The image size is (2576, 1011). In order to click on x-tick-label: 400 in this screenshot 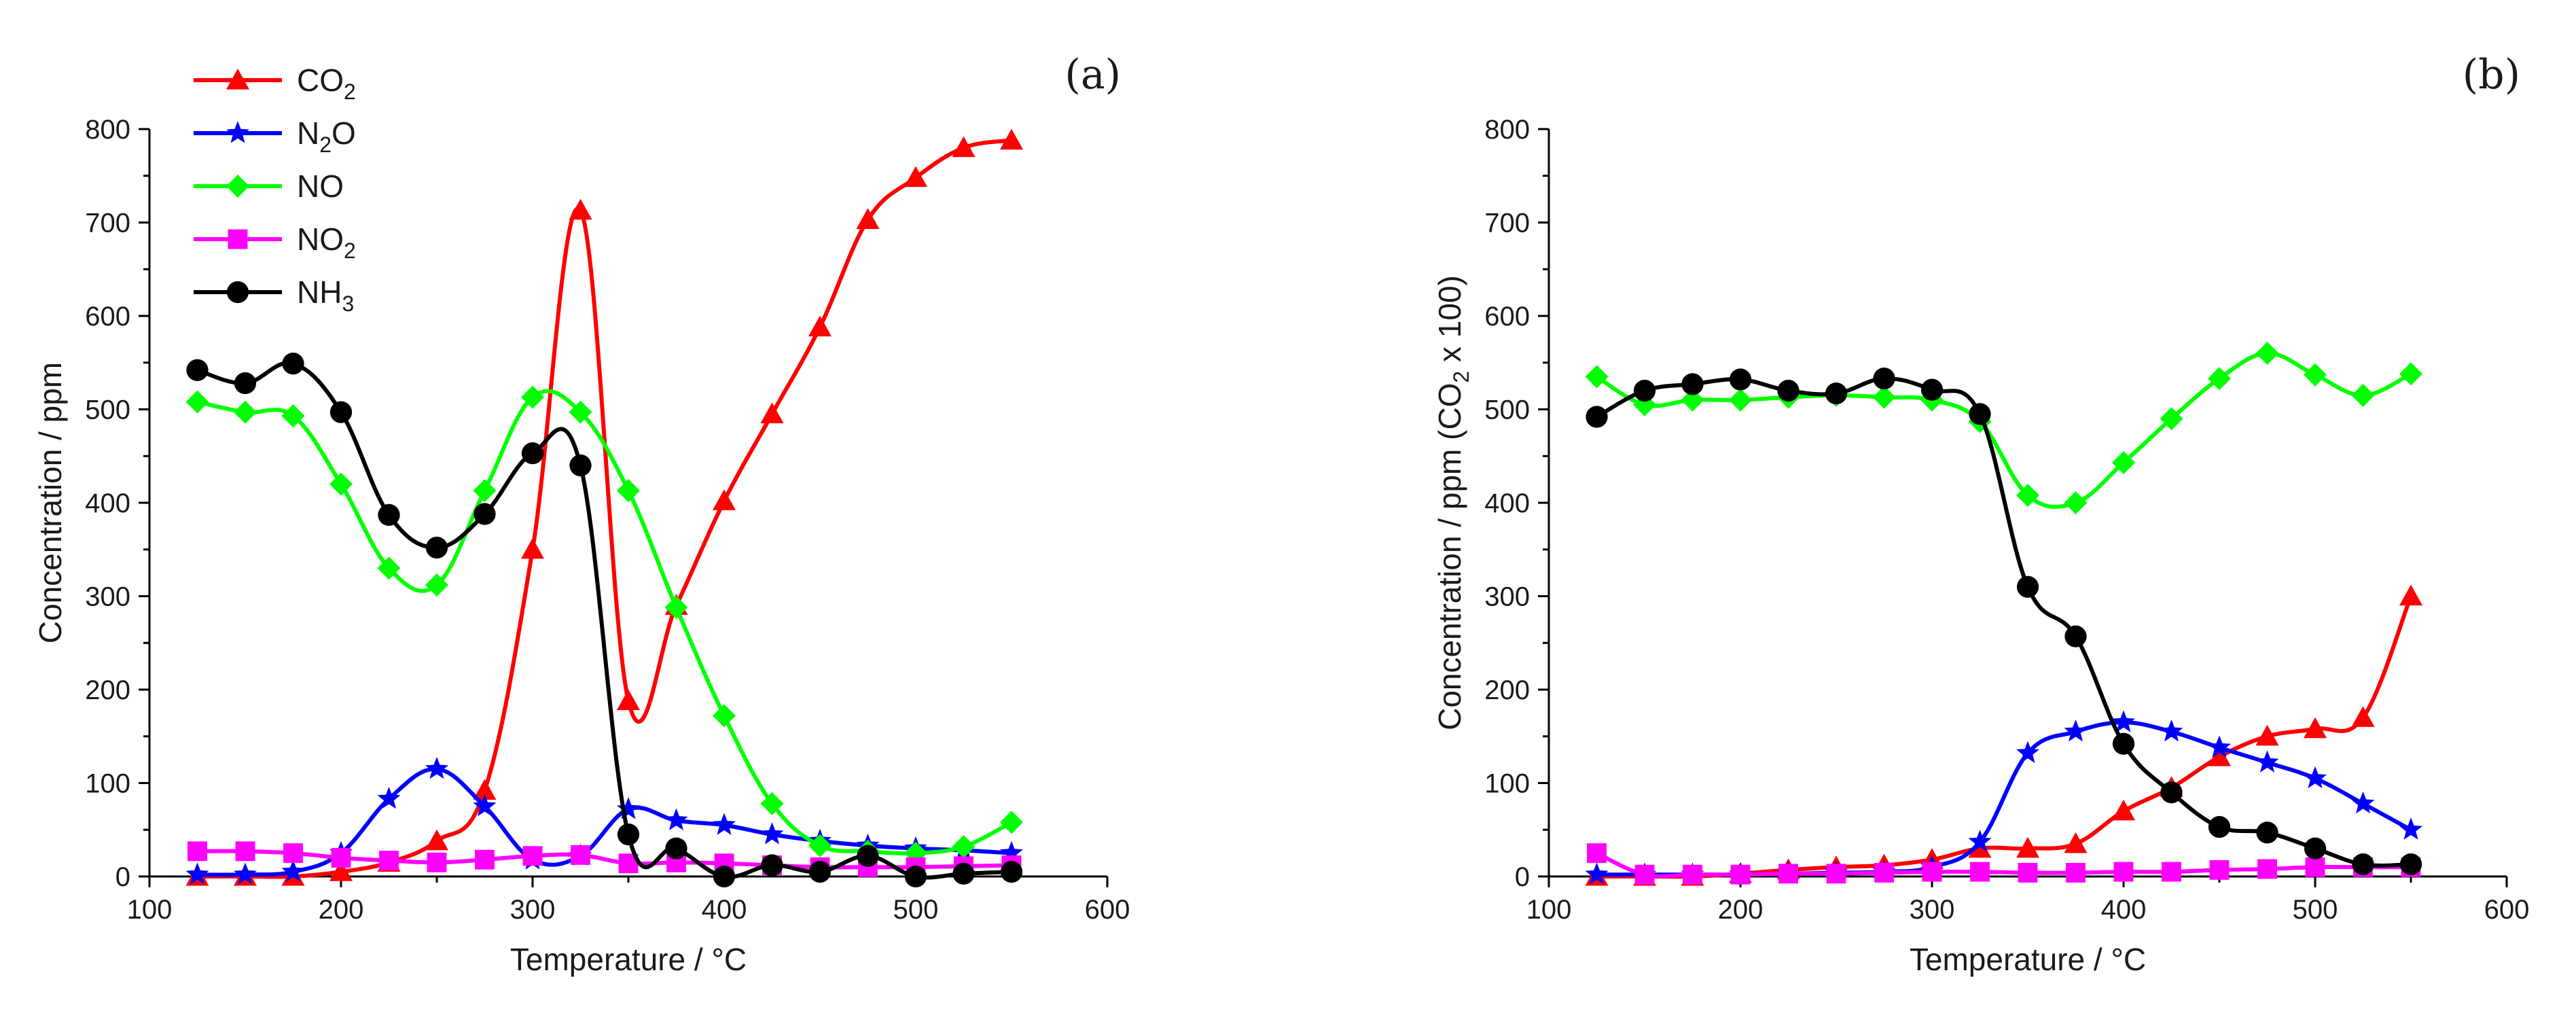, I will do `click(2124, 910)`.